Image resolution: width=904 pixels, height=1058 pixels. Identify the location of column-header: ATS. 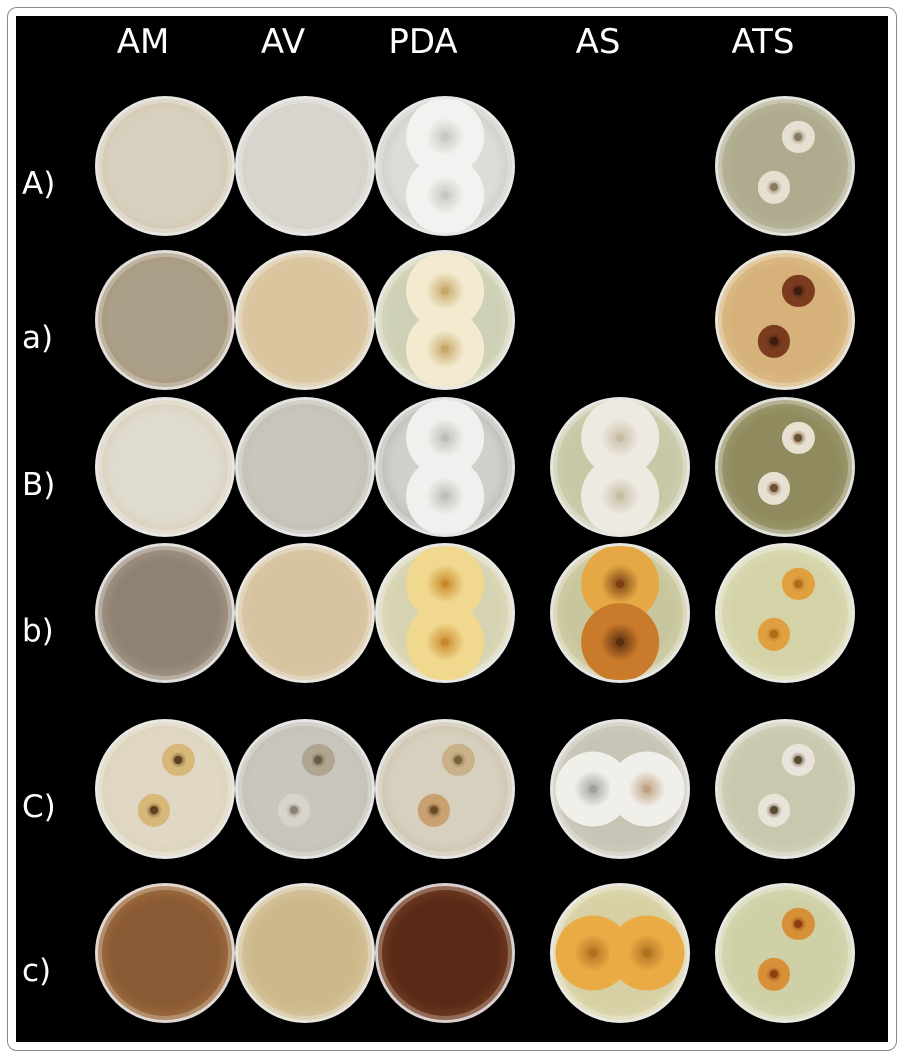
(763, 42).